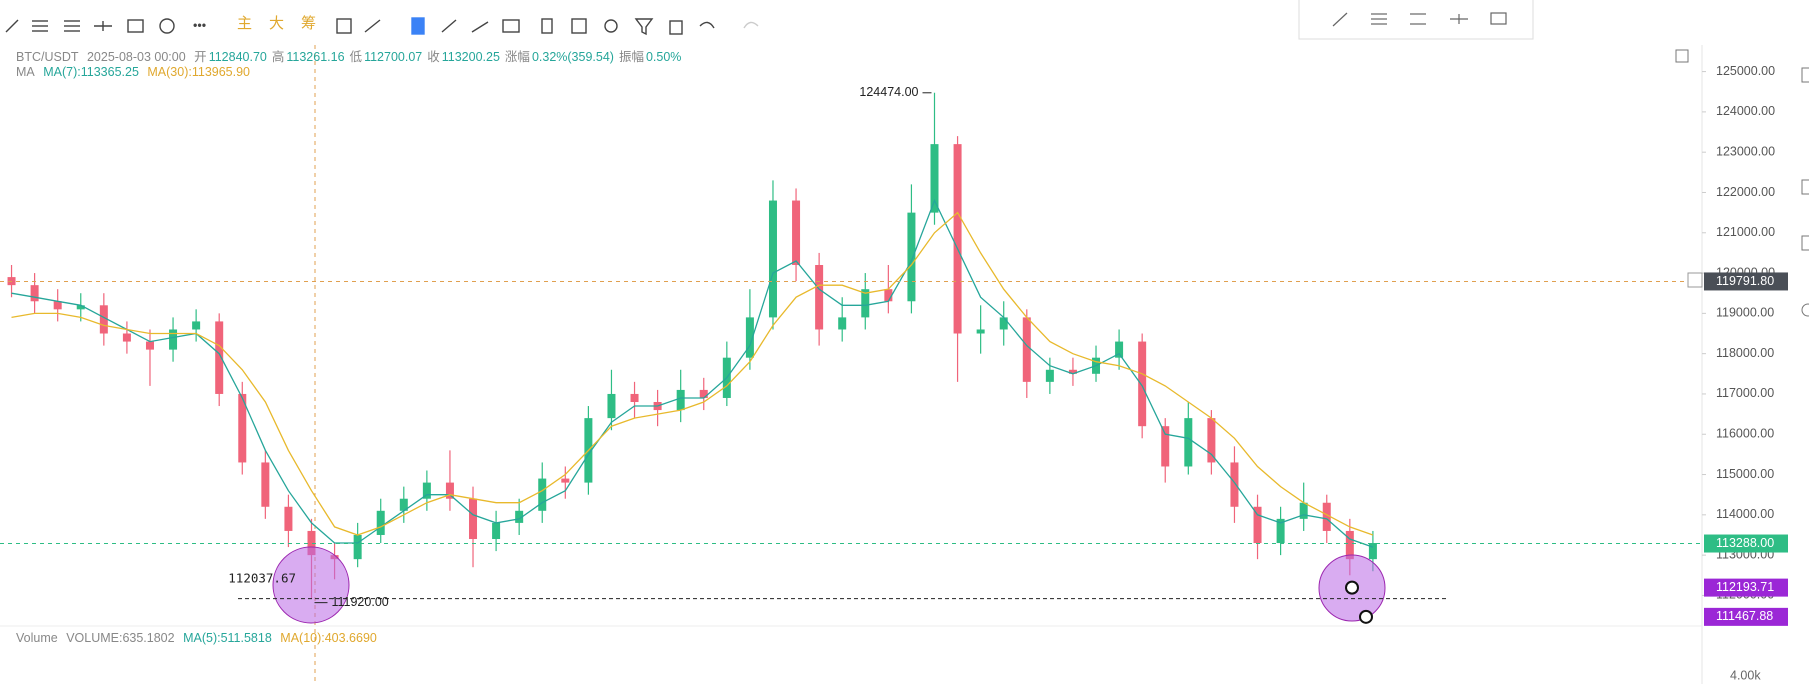  I want to click on volume-ma5: MA(5):511.5818, so click(227, 638).